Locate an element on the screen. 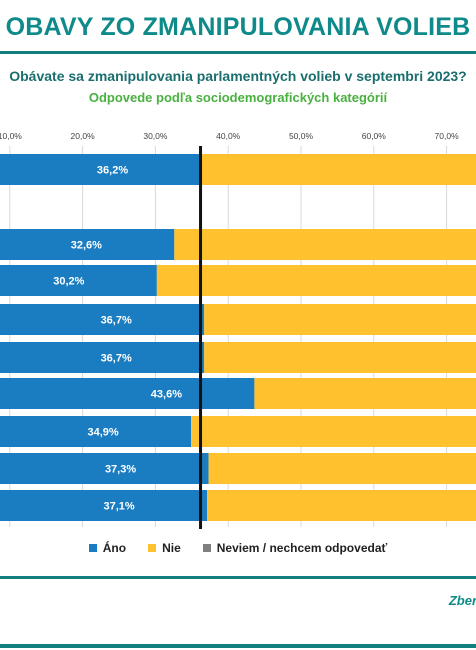 This screenshot has height=650, width=476. page-title: OBAVY ZO ZMANIPULOVANIA VOLIEB is located at coordinates (238, 27).